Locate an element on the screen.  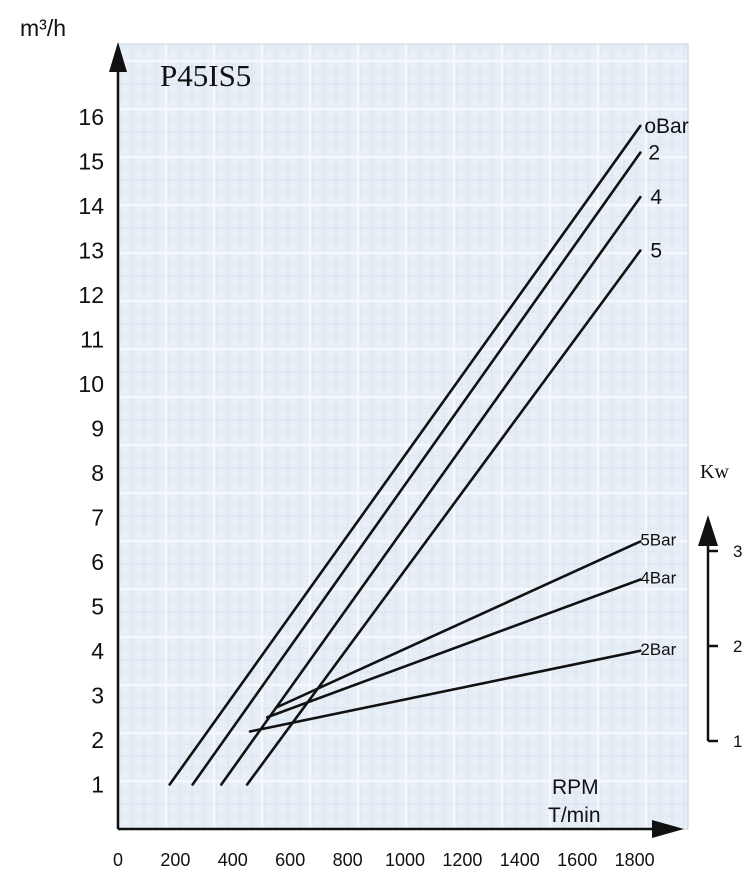
y2-tick-label: 2 is located at coordinates (737, 646).